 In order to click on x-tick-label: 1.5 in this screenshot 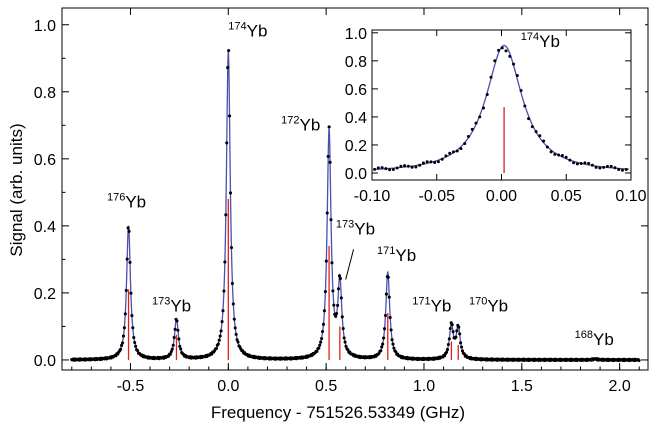, I will do `click(522, 386)`.